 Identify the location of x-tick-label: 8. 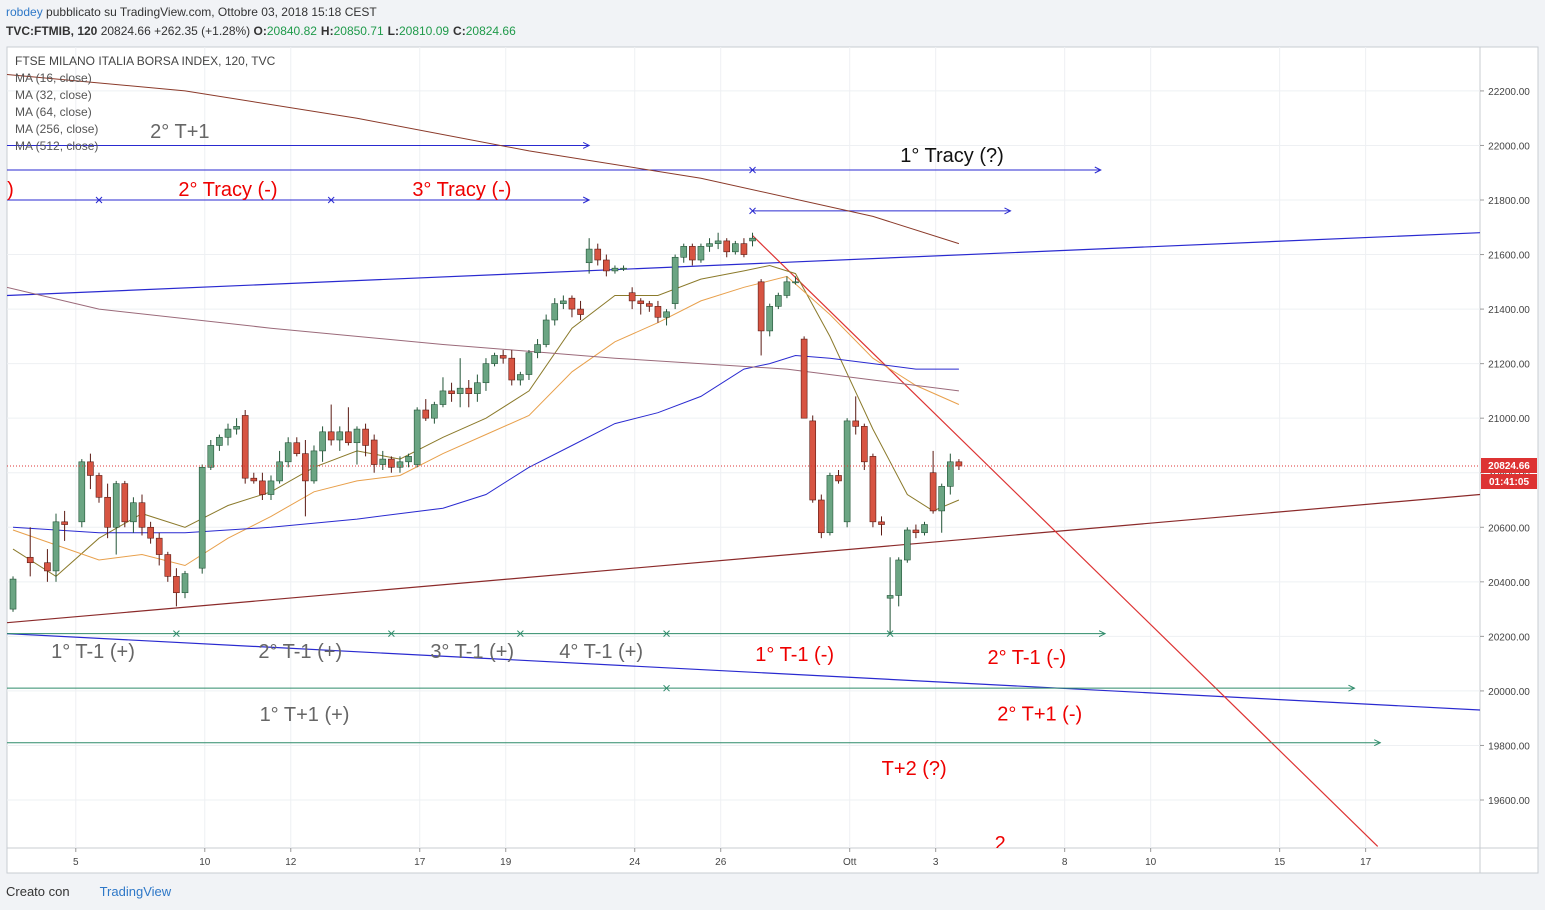
(1065, 862).